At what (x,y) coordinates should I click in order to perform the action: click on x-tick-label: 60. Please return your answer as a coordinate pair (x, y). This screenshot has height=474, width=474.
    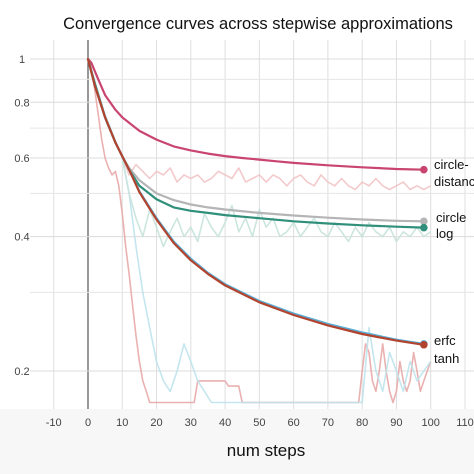
    Looking at the image, I should click on (293, 423).